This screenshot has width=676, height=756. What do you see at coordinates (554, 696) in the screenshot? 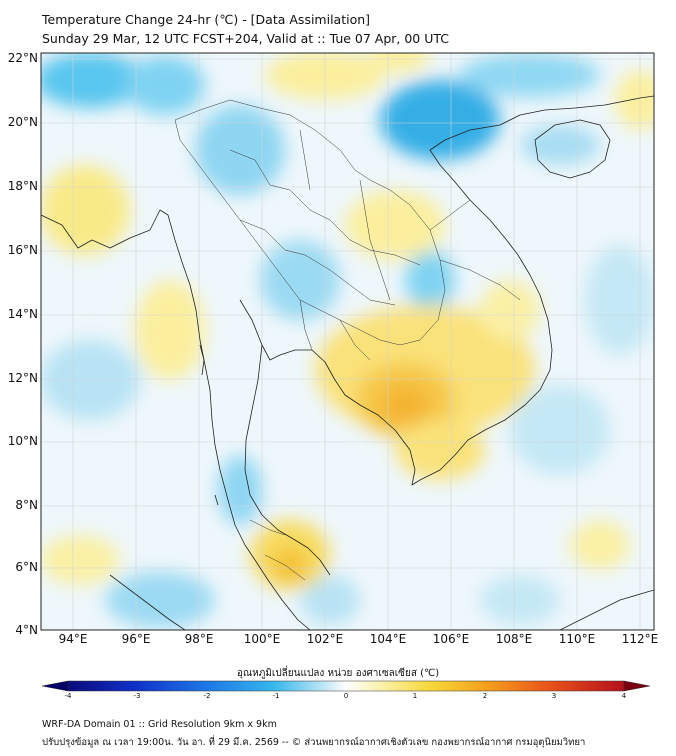
I see `colorbar-tick: 3` at bounding box center [554, 696].